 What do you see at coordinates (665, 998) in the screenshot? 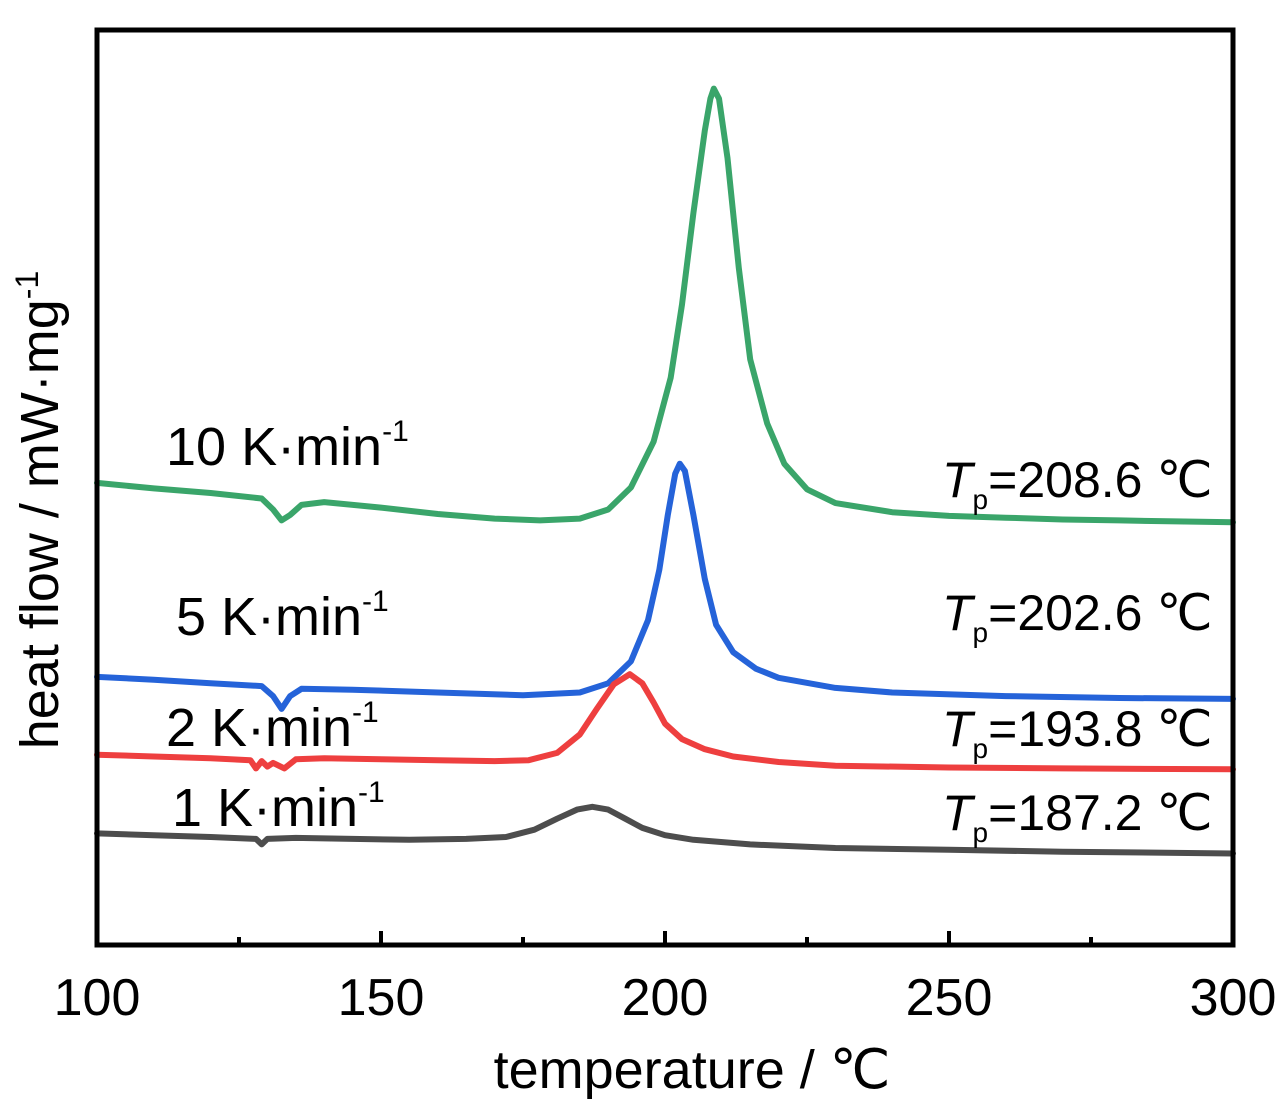
I see `x-tick-label: 200` at bounding box center [665, 998].